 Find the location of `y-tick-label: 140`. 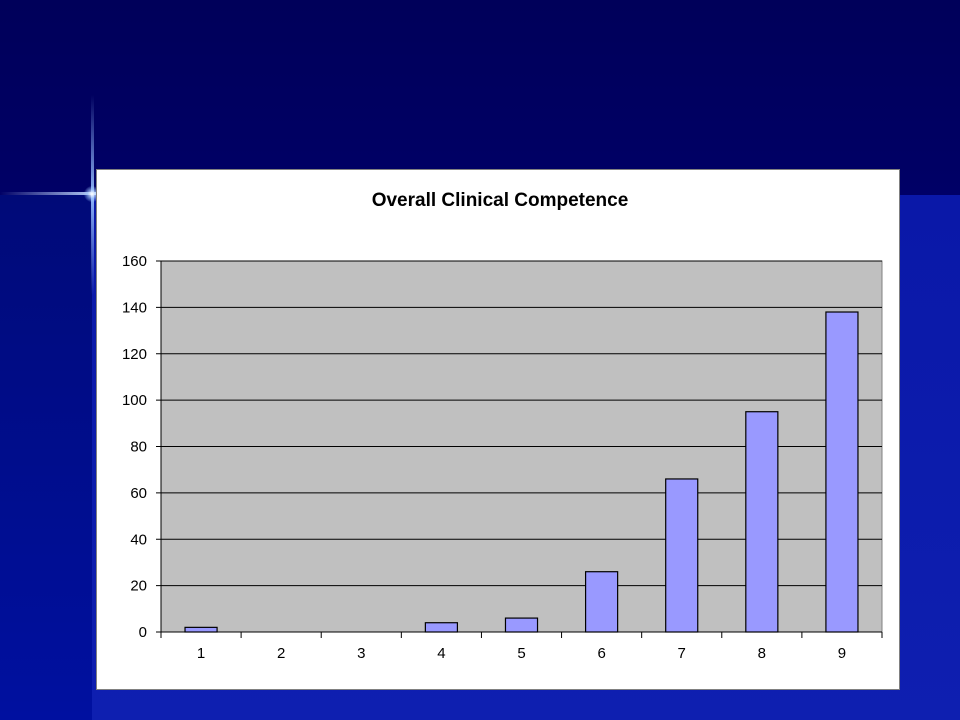

y-tick-label: 140 is located at coordinates (134, 307).